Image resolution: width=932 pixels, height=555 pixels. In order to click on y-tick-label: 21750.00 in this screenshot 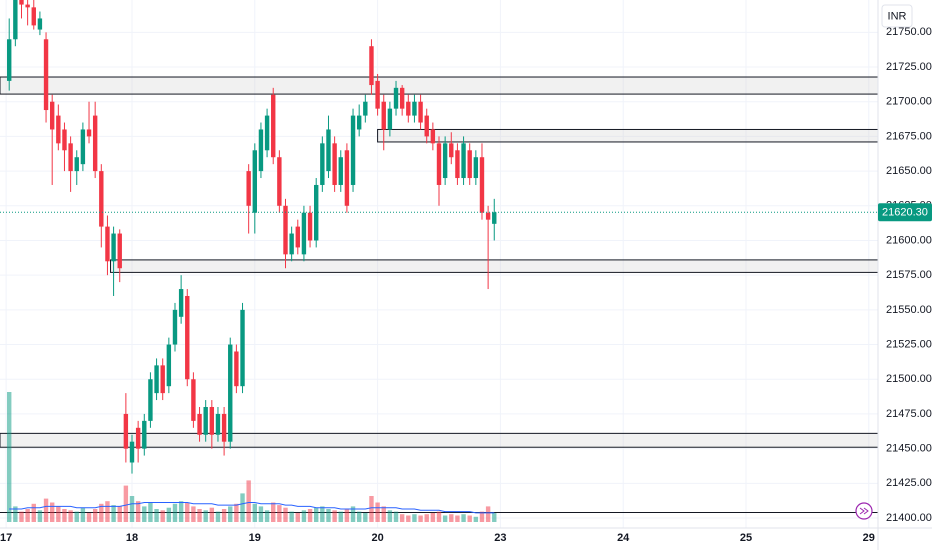, I will do `click(909, 32)`.